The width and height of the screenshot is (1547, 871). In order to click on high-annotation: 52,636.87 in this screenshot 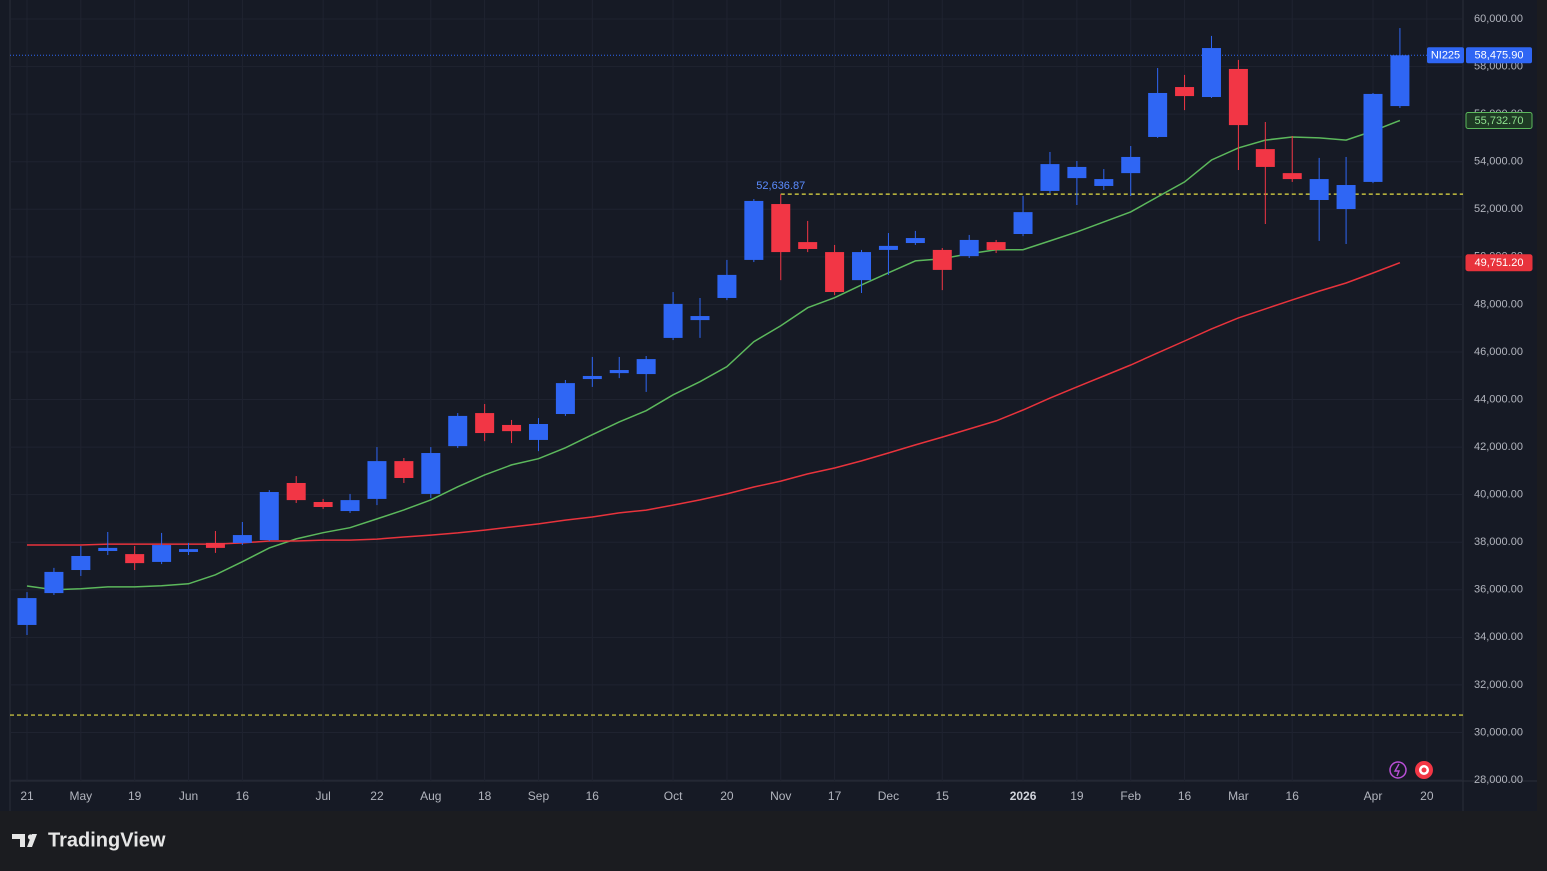, I will do `click(780, 186)`.